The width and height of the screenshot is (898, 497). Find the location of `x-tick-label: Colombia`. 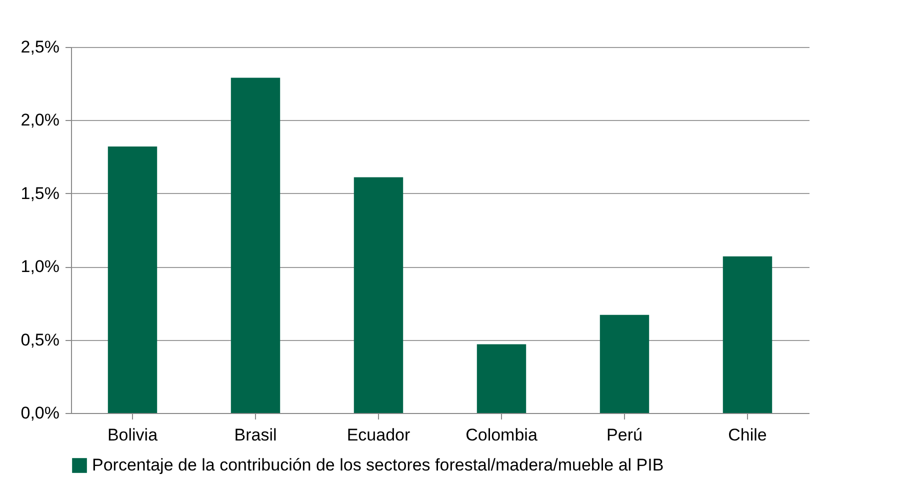

x-tick-label: Colombia is located at coordinates (502, 435).